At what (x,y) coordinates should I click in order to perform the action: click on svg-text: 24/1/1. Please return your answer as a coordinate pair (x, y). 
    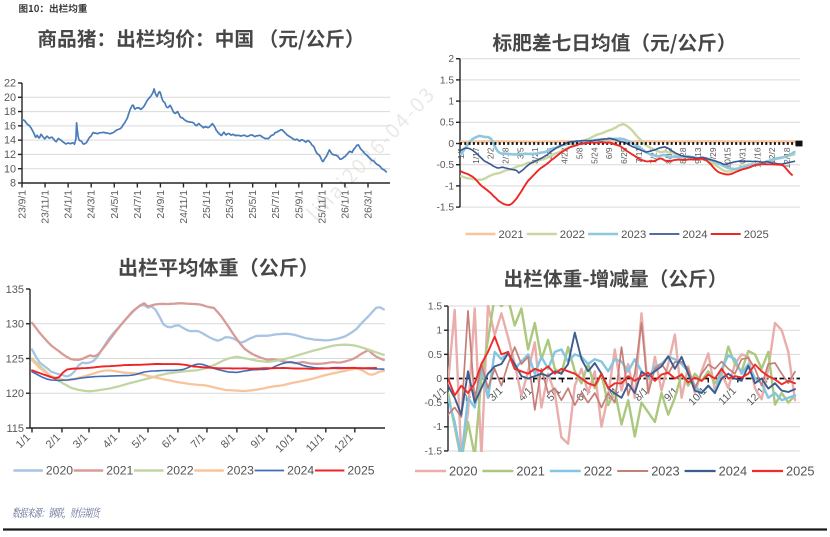
    Looking at the image, I should click on (69, 204).